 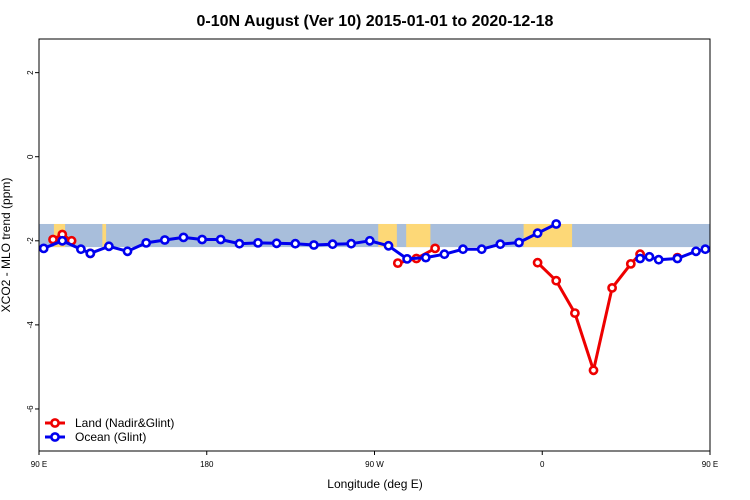 I want to click on legend: Land (Nadir&Glint)Ocean (Glint), so click(x=109, y=430).